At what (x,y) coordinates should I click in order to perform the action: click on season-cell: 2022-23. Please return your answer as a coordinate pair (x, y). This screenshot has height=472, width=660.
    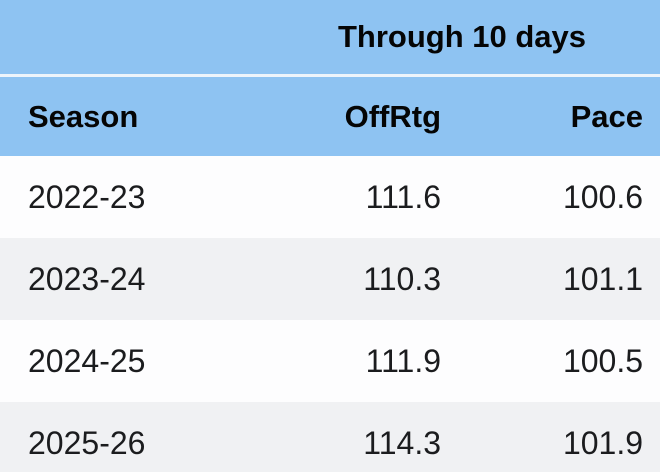
    Looking at the image, I should click on (87, 196).